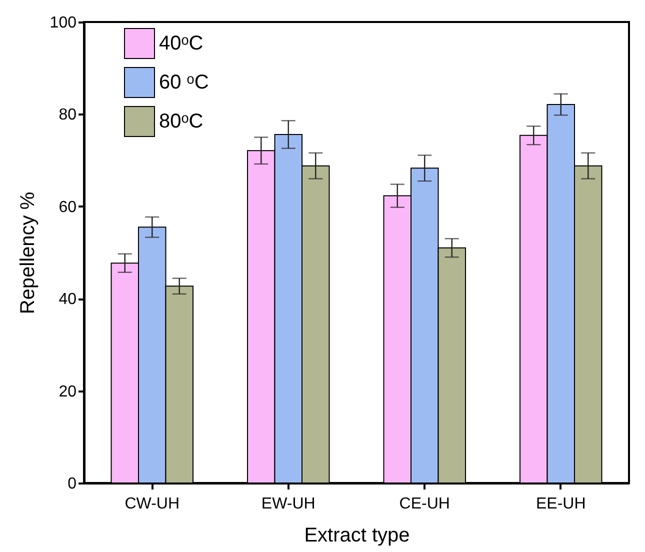 This screenshot has height=552, width=645. Describe the element at coordinates (152, 504) in the screenshot. I see `x-tick-label: CW-UH` at that location.